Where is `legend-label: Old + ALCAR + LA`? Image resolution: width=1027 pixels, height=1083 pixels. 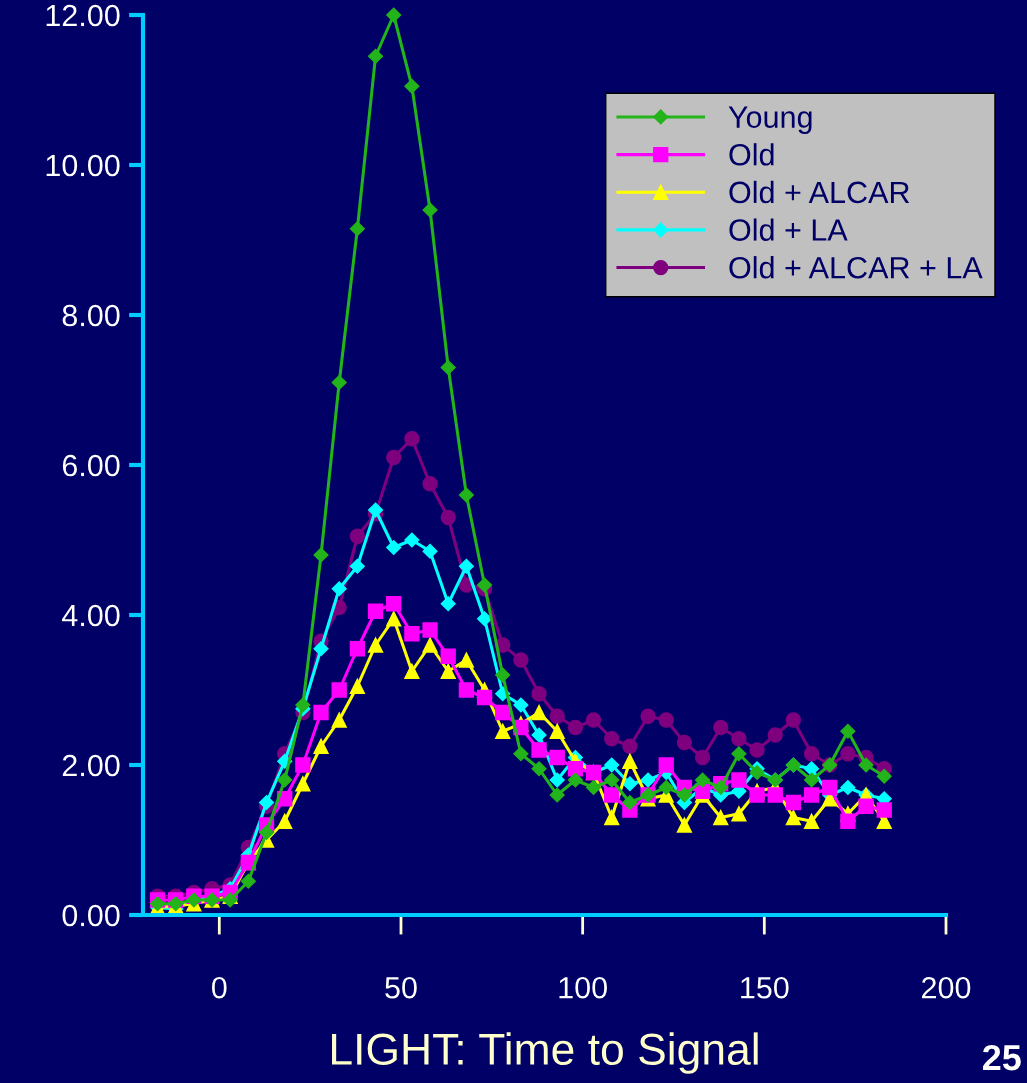
legend-label: Old + ALCAR + LA is located at coordinates (856, 267).